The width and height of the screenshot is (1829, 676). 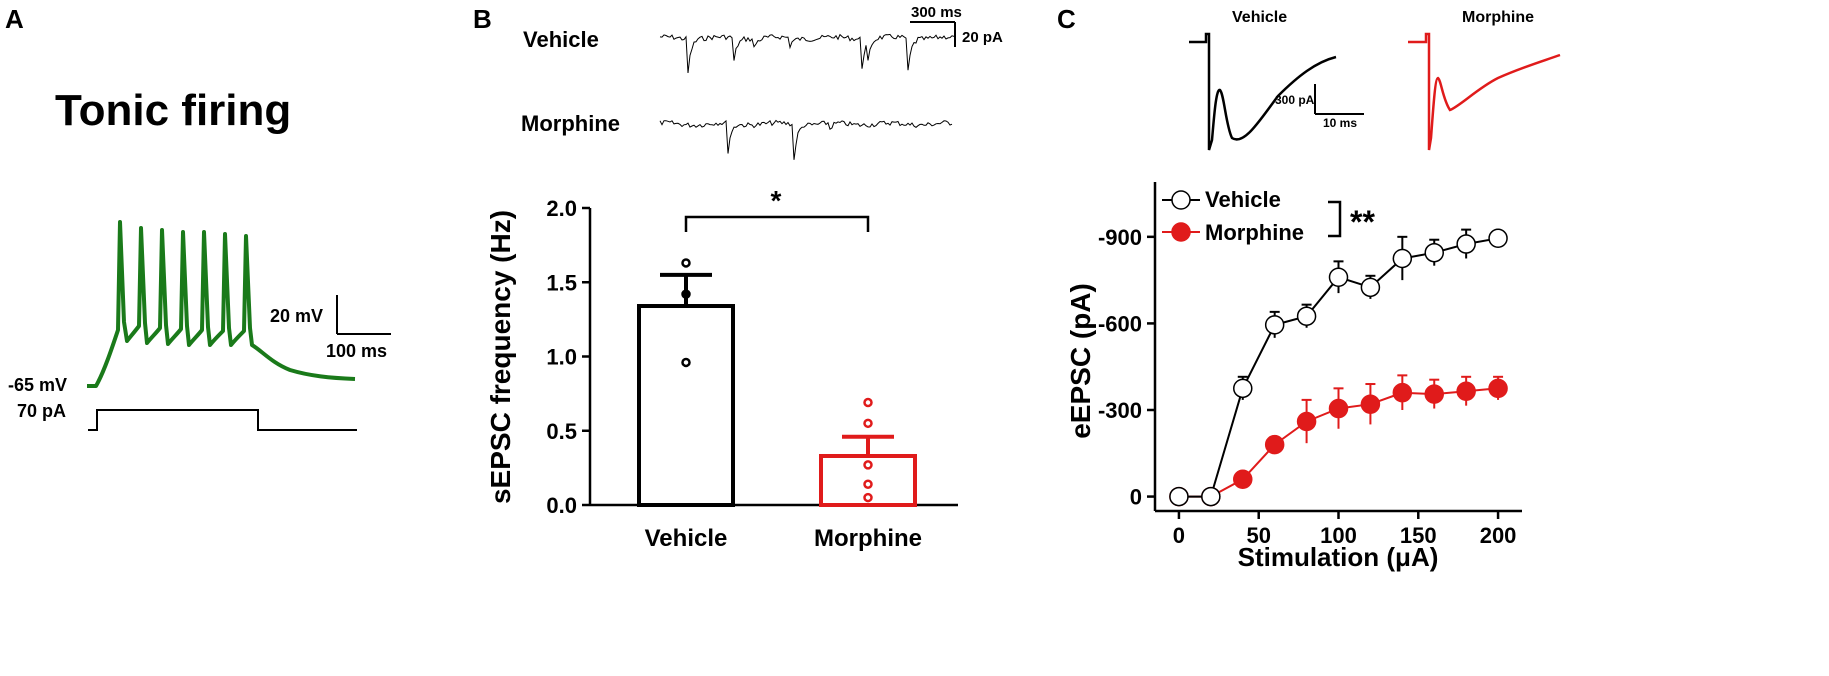 What do you see at coordinates (1498, 17) in the screenshot?
I see `eepsc-trace-label-morphine: Morphine` at bounding box center [1498, 17].